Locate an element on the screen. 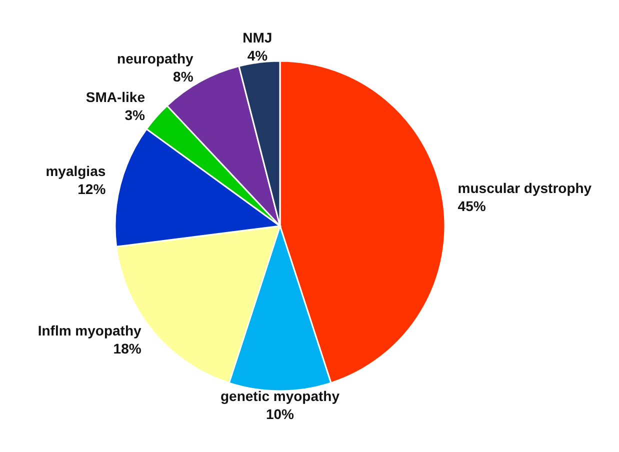 This screenshot has width=619, height=452. slice-label: SMA-like is located at coordinates (116, 96).